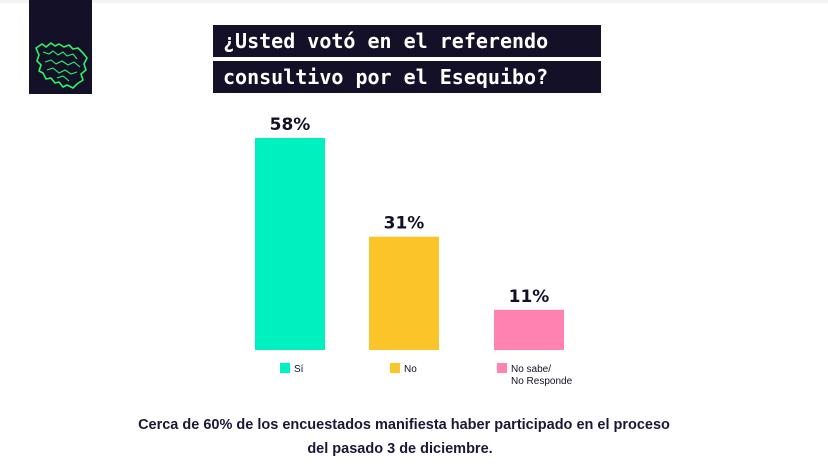 The width and height of the screenshot is (828, 471). Describe the element at coordinates (531, 369) in the screenshot. I see `legend-label-3: No sabe/` at that location.